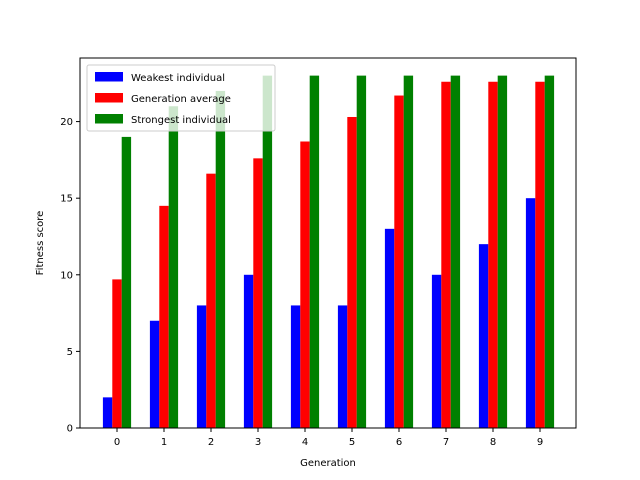  What do you see at coordinates (305, 442) in the screenshot?
I see `x-tick-label: 4` at bounding box center [305, 442].